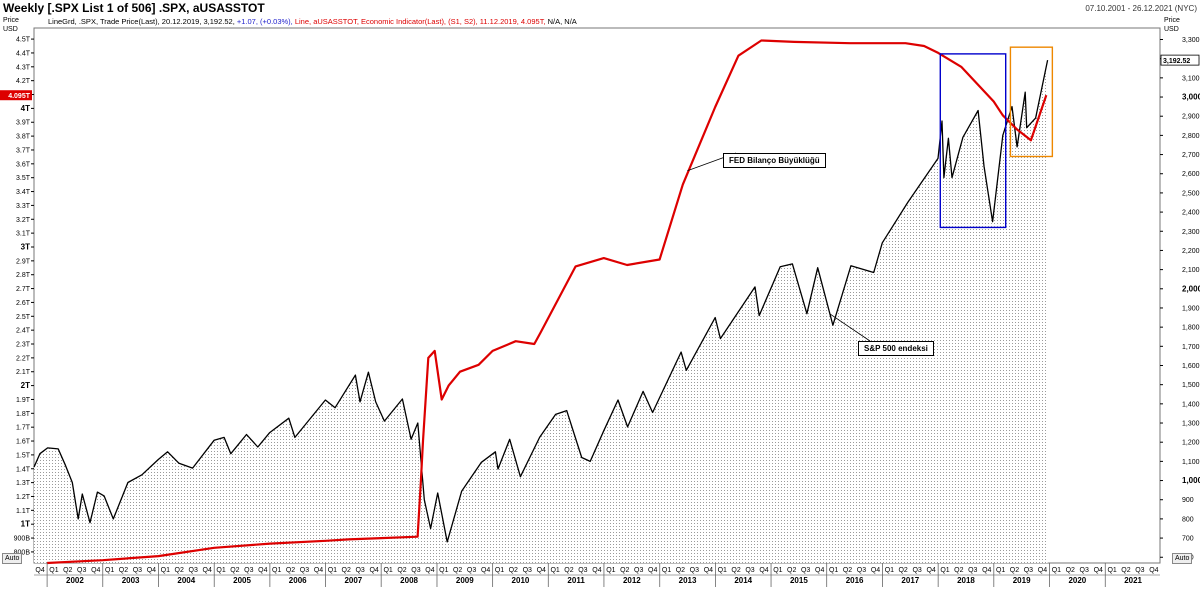 This screenshot has width=1200, height=597. What do you see at coordinates (1191, 328) in the screenshot?
I see `right-axis-label: 1,800` at bounding box center [1191, 328].